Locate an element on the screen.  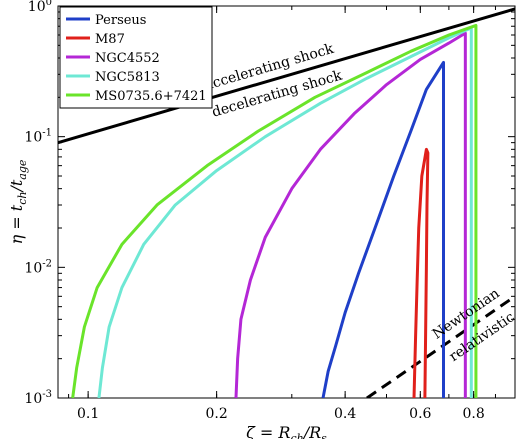
legend-entry: MS0735.6+7421 is located at coordinates (151, 96).